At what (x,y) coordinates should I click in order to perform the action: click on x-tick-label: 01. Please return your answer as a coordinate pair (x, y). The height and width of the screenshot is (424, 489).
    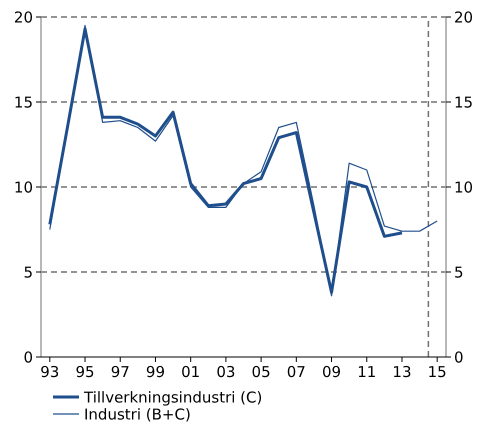
    Looking at the image, I should click on (190, 372).